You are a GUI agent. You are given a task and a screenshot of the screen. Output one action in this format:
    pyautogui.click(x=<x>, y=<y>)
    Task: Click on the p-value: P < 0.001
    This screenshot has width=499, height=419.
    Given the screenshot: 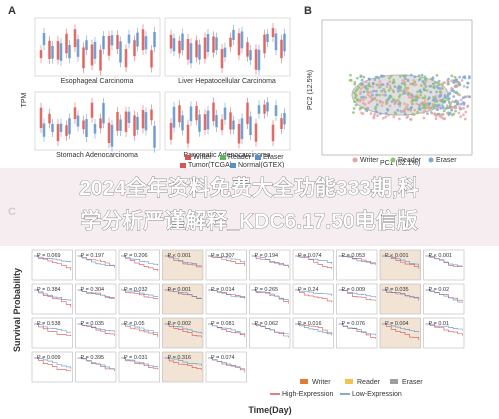 What is the action you would take?
    pyautogui.click(x=180, y=256)
    